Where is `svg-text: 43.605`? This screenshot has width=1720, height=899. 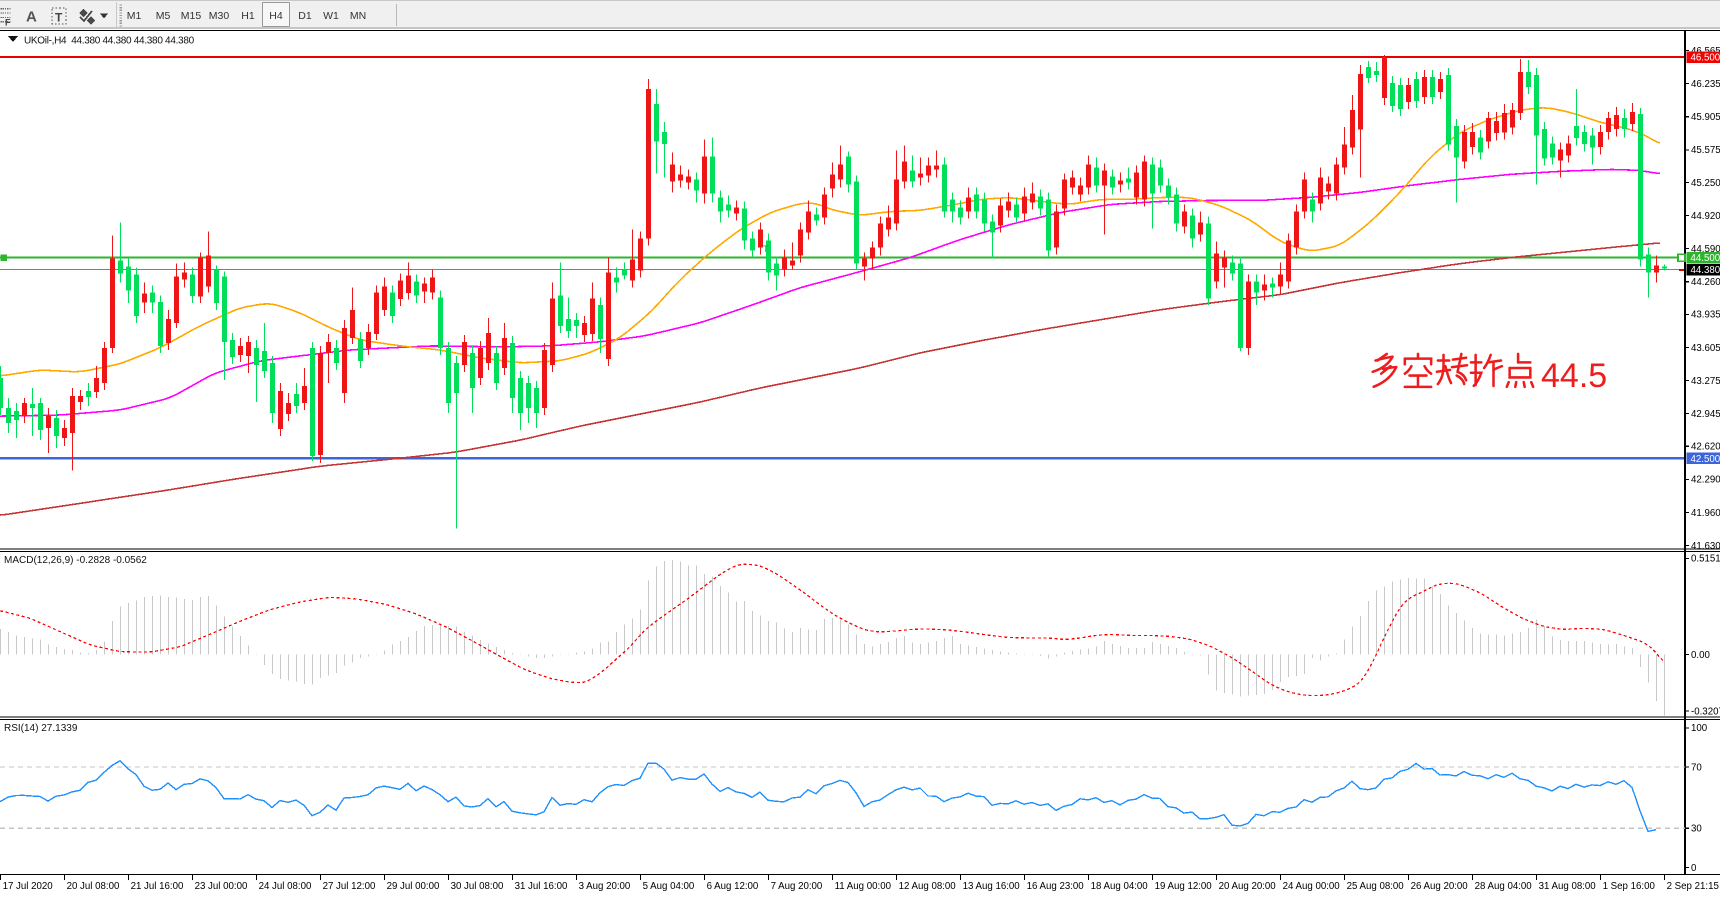 svg-text: 43.605 is located at coordinates (1705, 348).